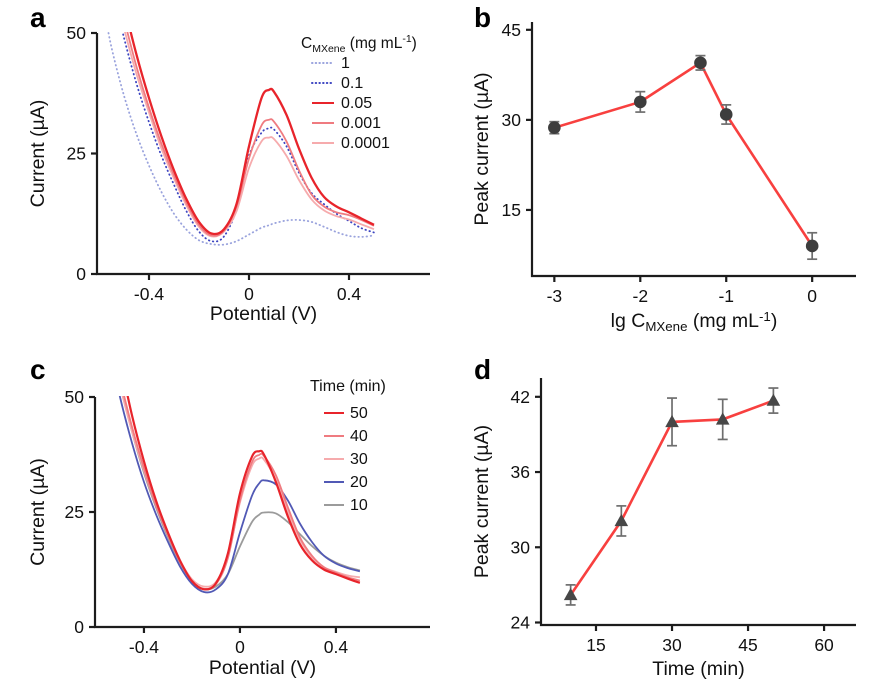  What do you see at coordinates (359, 44) in the screenshot?
I see `svg-text: CMXene (mg mL-1)` at bounding box center [359, 44].